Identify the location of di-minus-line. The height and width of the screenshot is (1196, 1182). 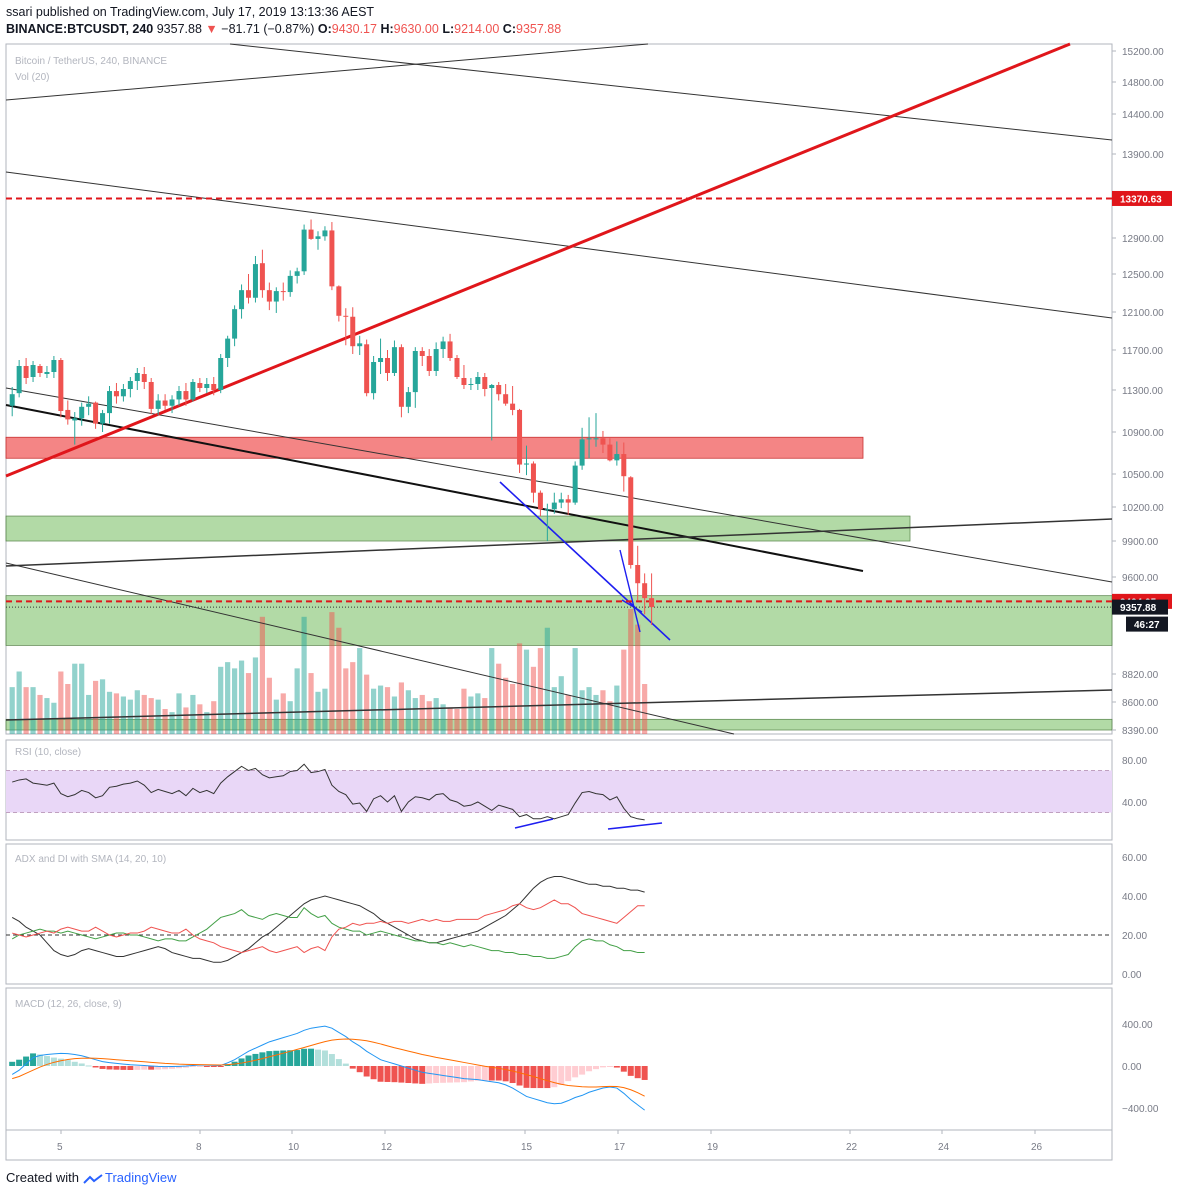
(328, 926).